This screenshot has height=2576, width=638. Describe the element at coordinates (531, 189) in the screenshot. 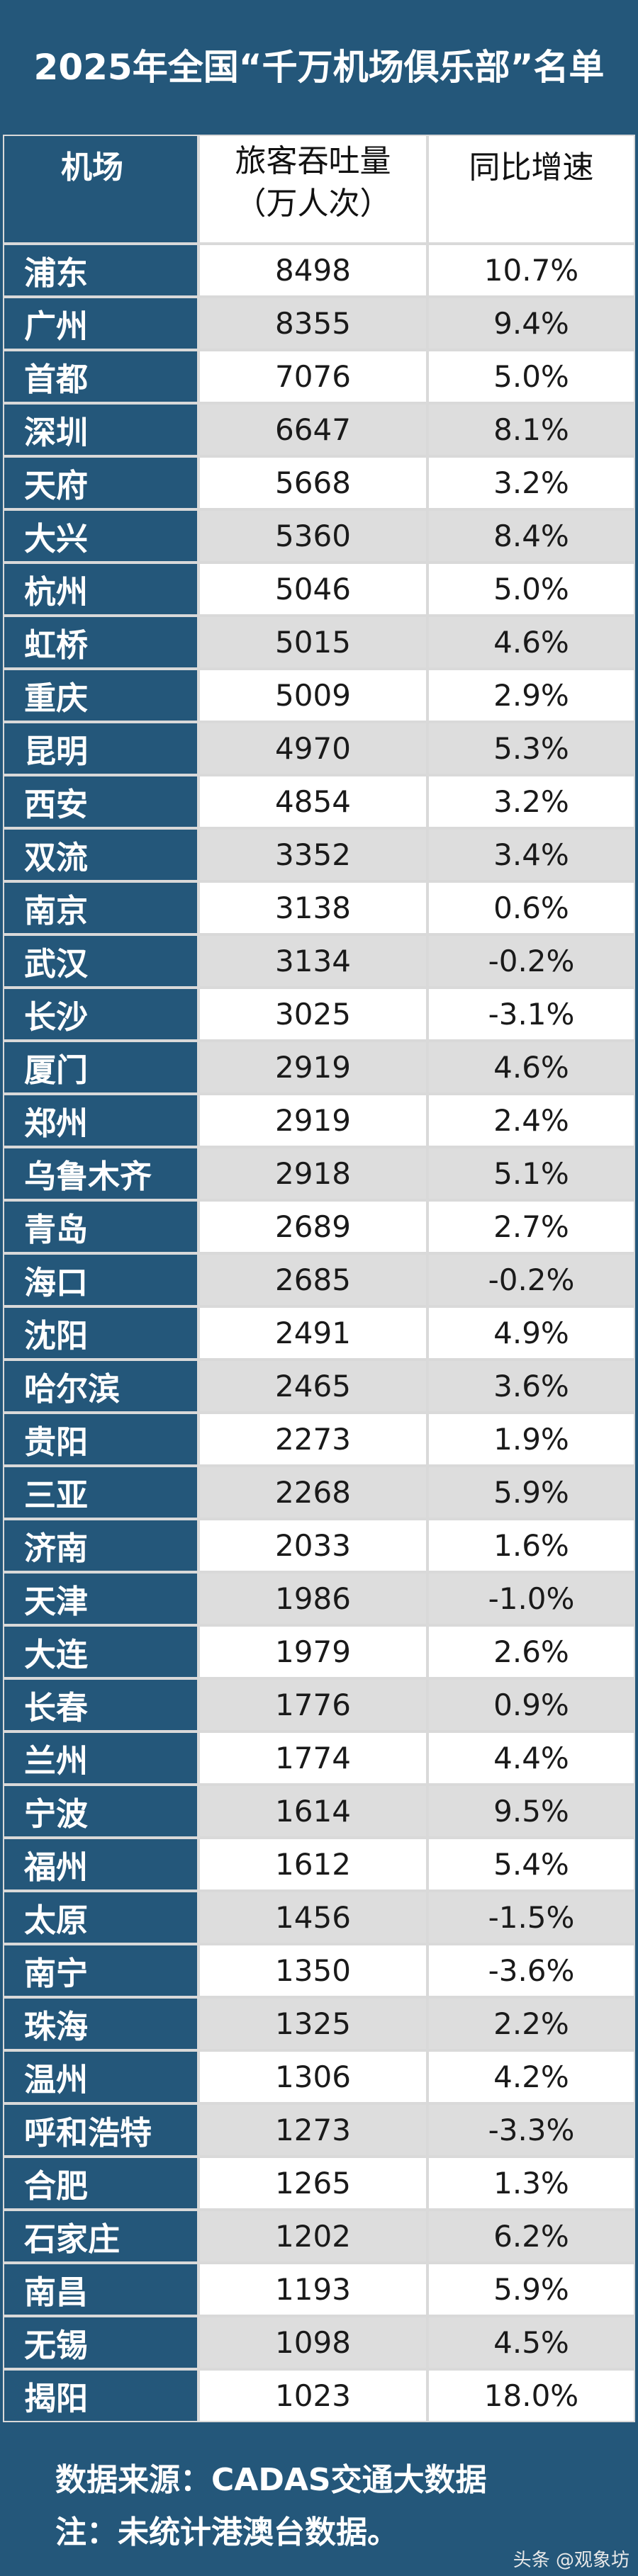

I see `header-growth: 同比增速` at that location.